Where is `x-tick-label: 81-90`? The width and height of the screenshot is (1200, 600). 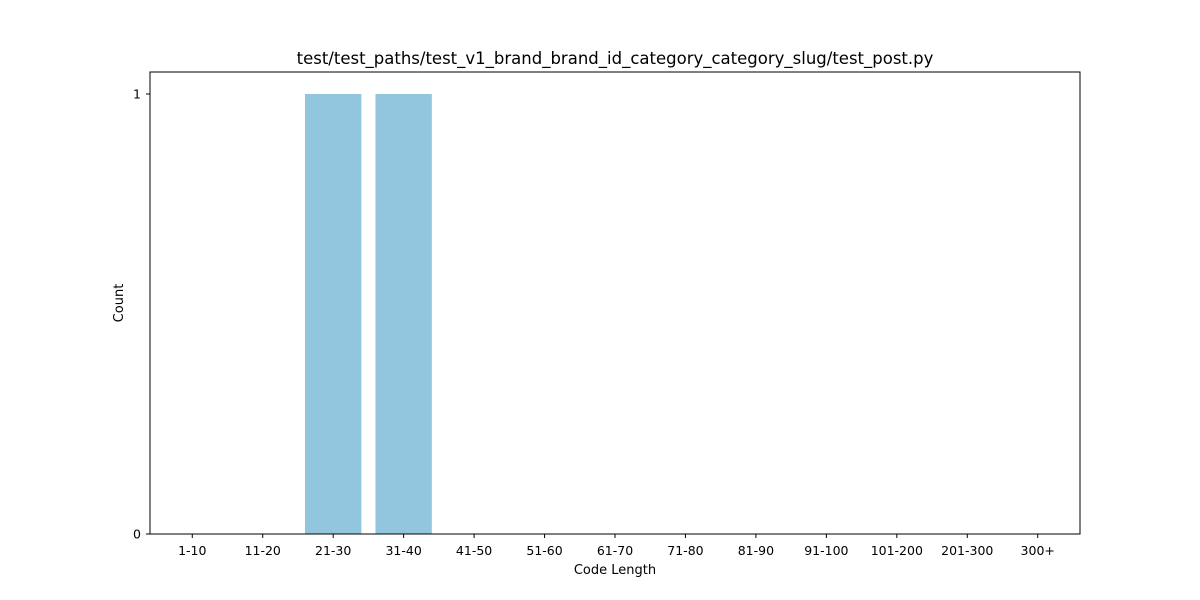
x-tick-label: 81-90 is located at coordinates (756, 550).